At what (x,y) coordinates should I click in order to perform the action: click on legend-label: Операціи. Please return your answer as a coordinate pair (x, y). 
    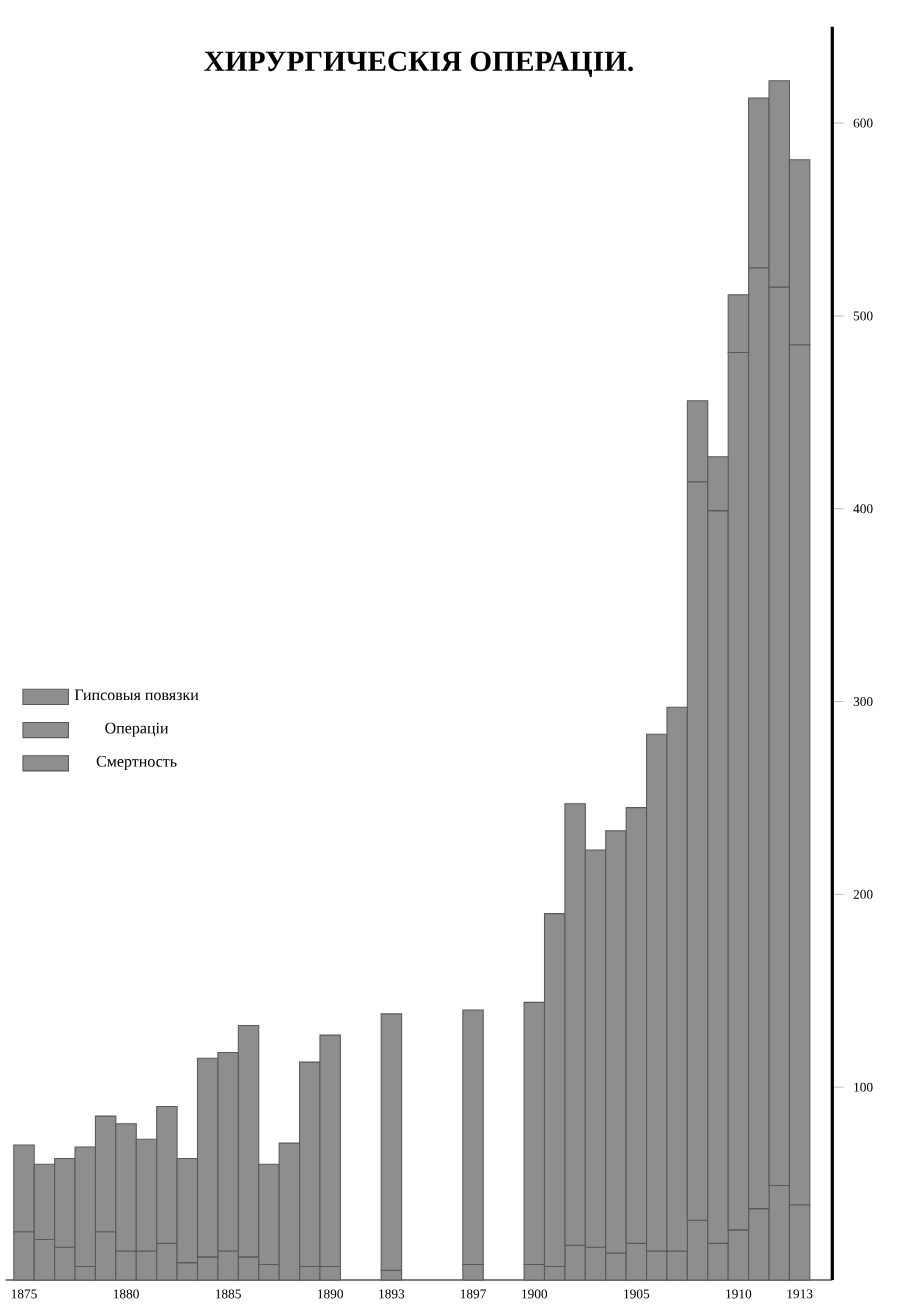
    Looking at the image, I should click on (137, 729).